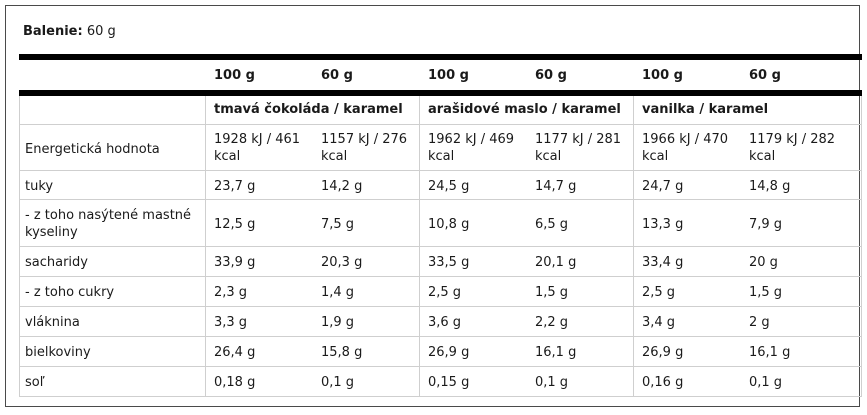 This screenshot has height=415, width=867. What do you see at coordinates (56, 262) in the screenshot?
I see `row-label: sacharidy` at bounding box center [56, 262].